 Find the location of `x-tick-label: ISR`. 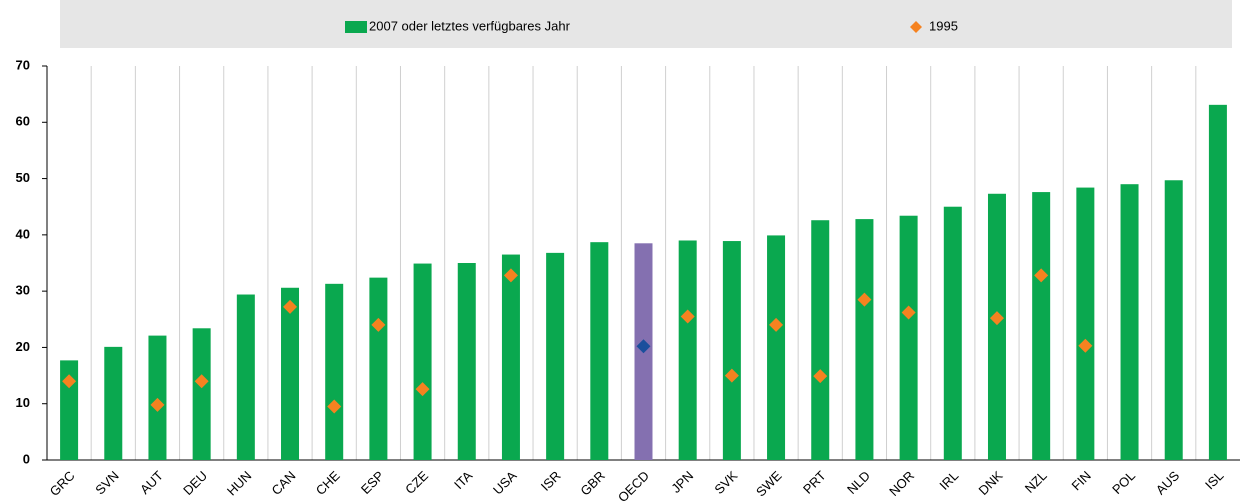

x-tick-label: ISR is located at coordinates (551, 481).